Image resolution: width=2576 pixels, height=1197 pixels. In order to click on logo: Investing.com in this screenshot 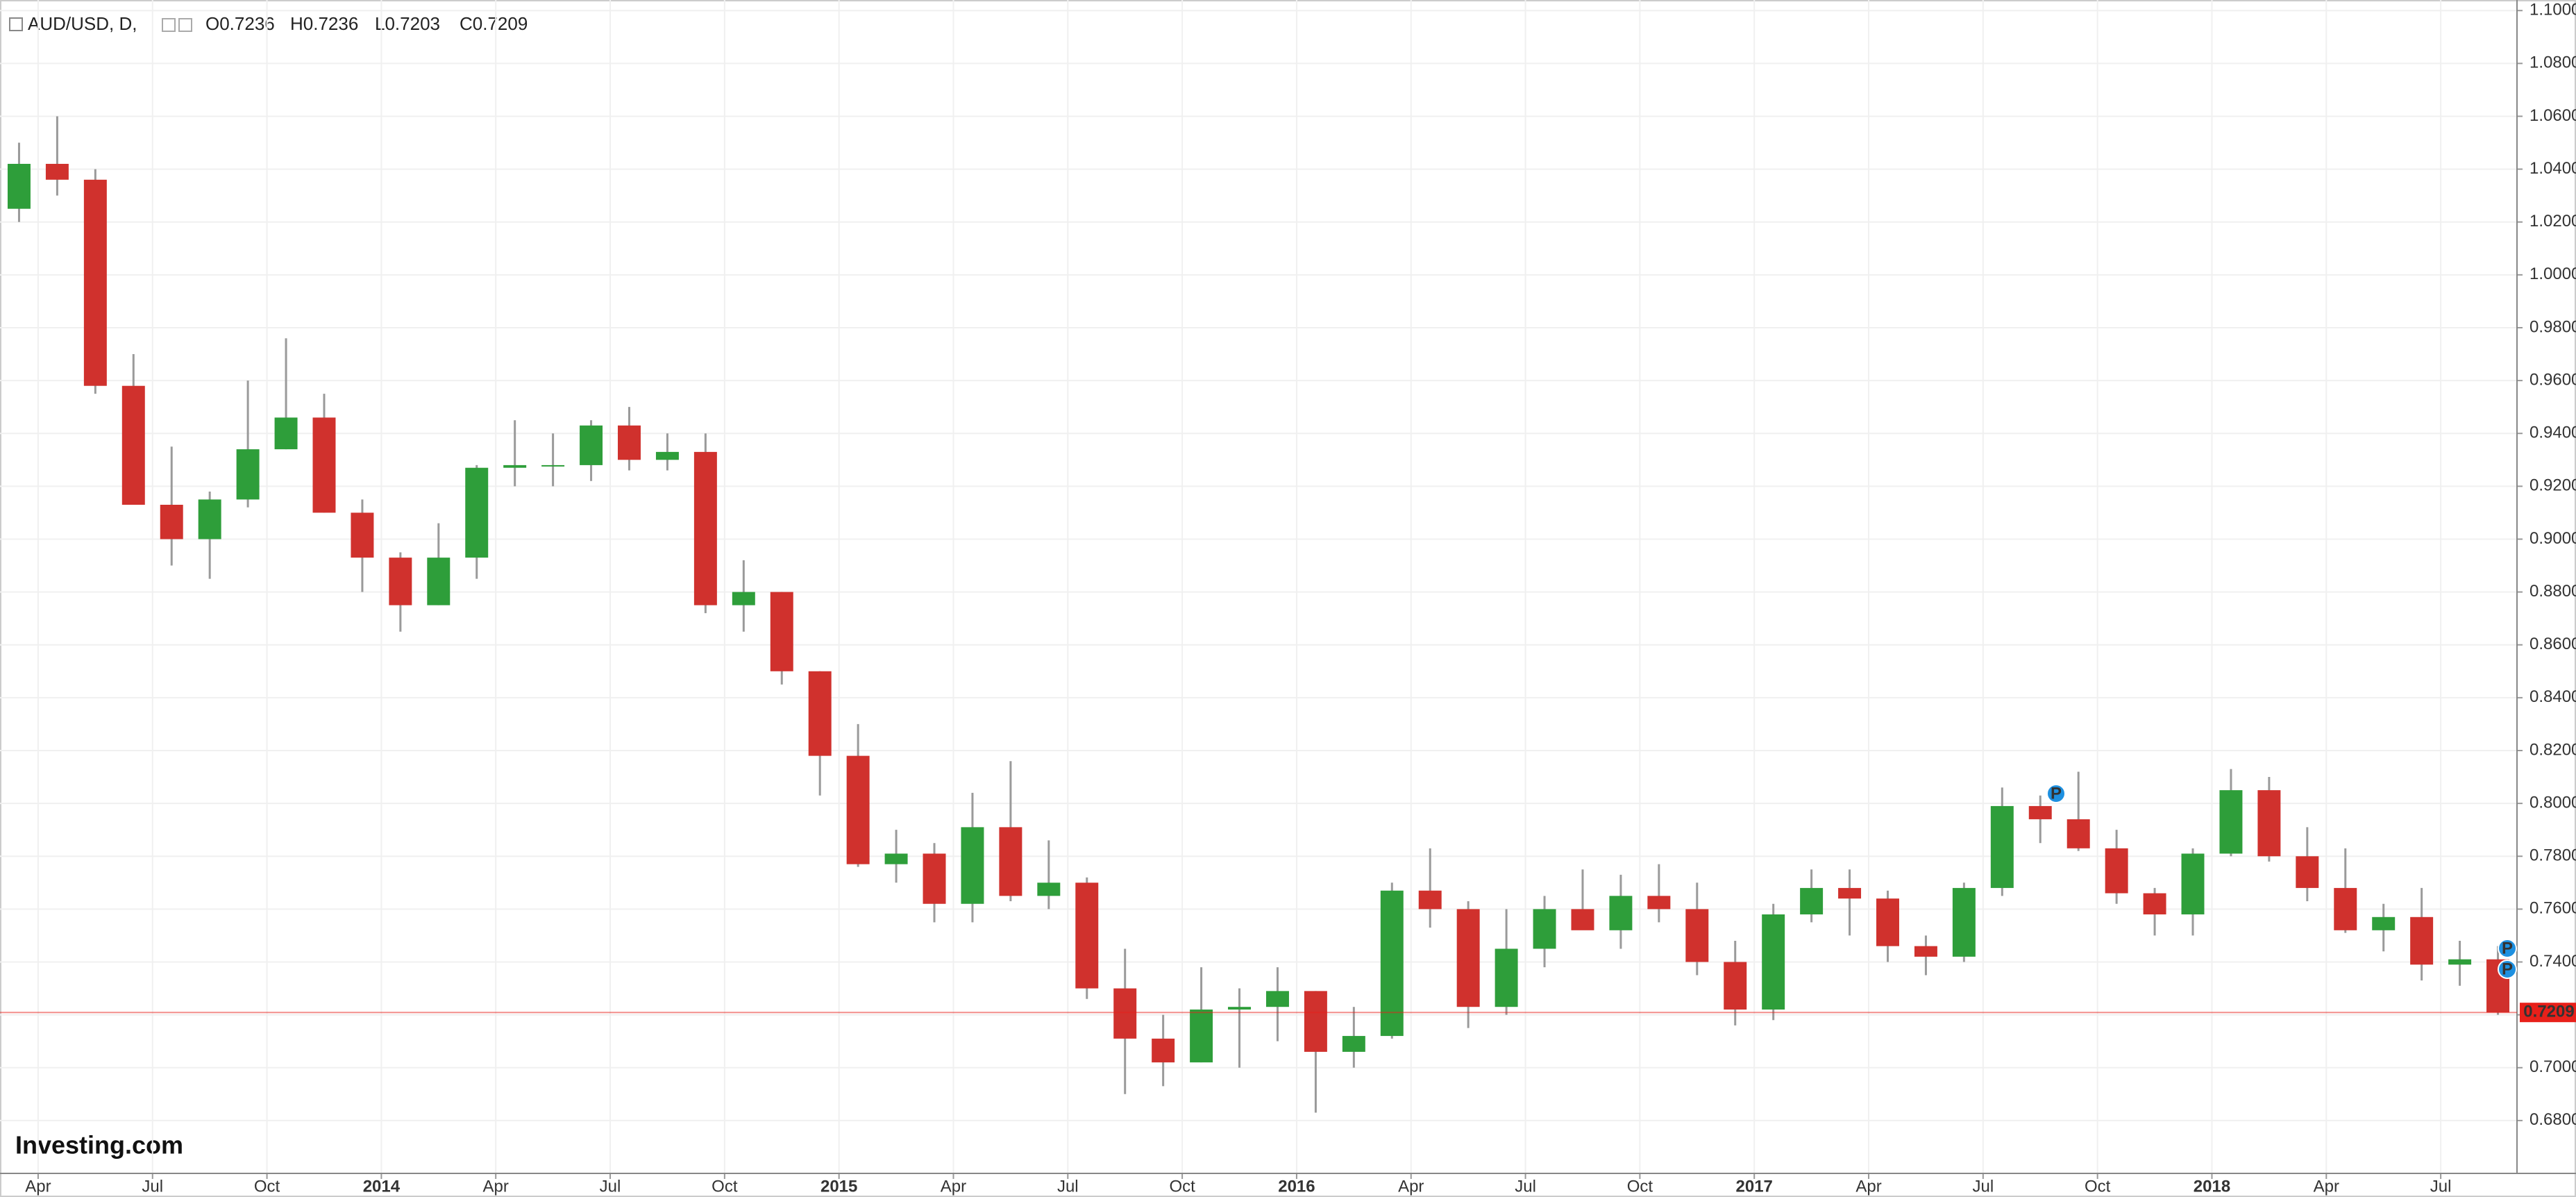, I will do `click(99, 1145)`.